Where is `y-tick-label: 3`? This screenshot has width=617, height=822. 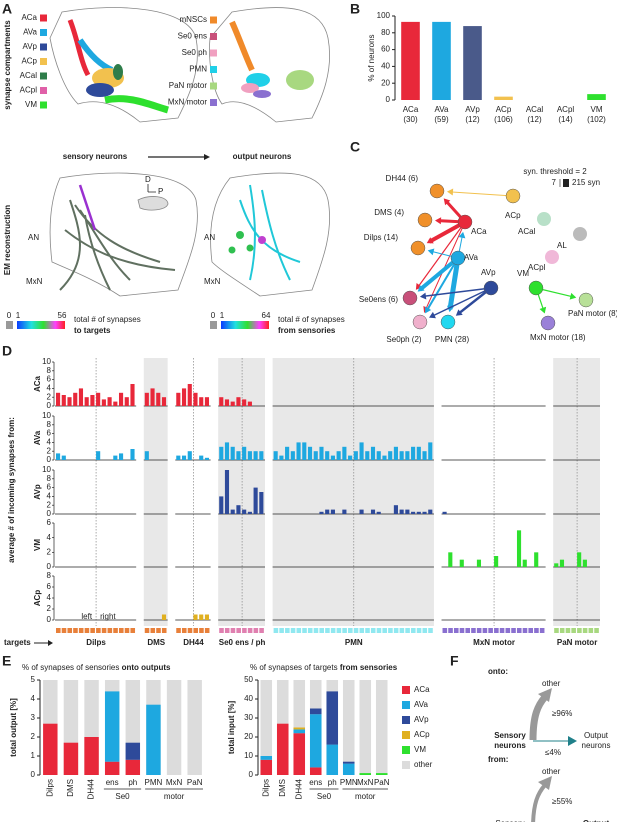
y-tick-label: 3 is located at coordinates (33, 717).